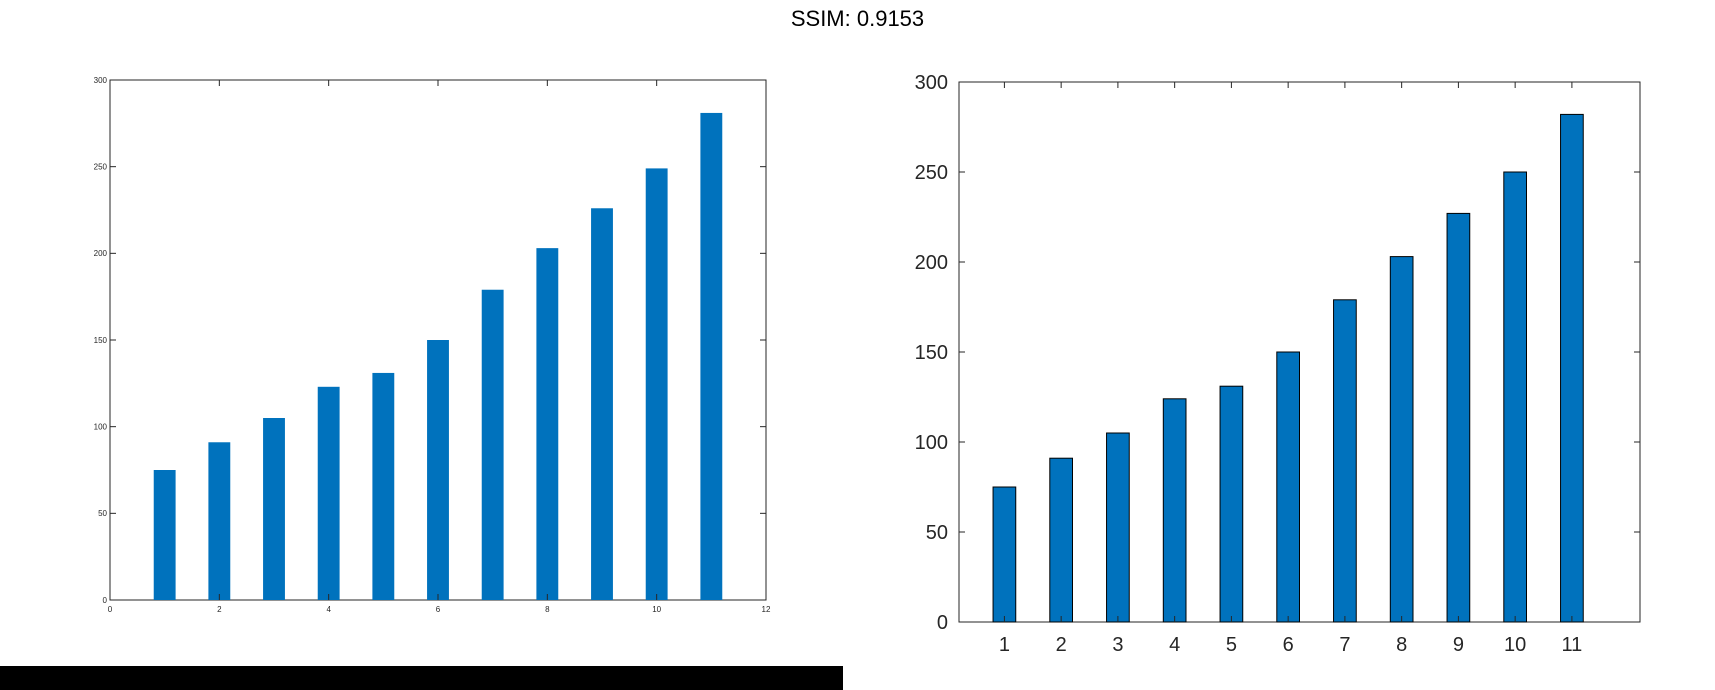 This screenshot has height=690, width=1715. What do you see at coordinates (110, 609) in the screenshot?
I see `x-tick-label: 0` at bounding box center [110, 609].